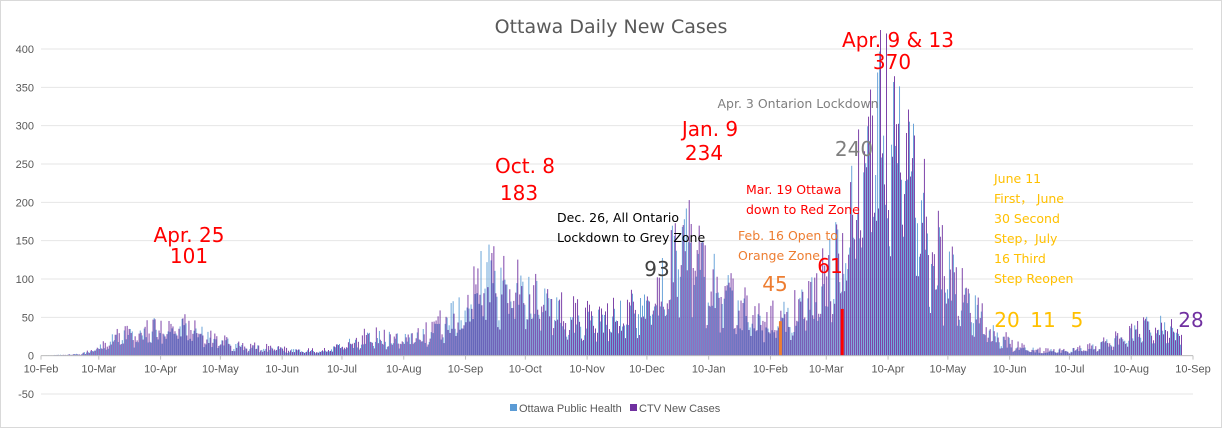 Image resolution: width=1222 pixels, height=428 pixels. I want to click on y-tick-label: 300, so click(25, 127).